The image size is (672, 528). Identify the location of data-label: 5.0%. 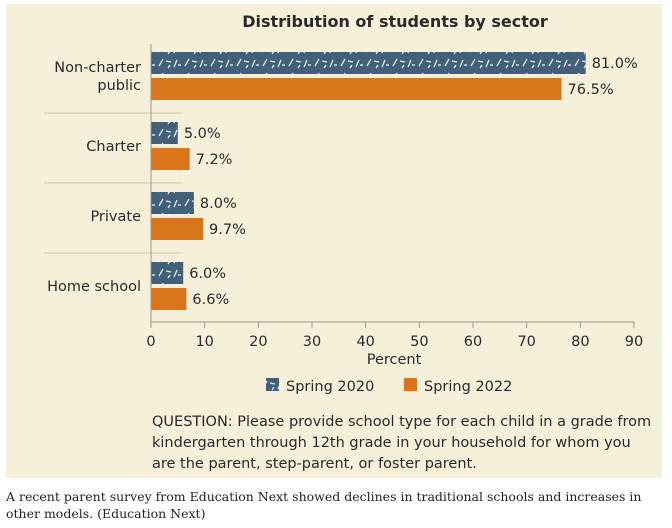
(202, 134).